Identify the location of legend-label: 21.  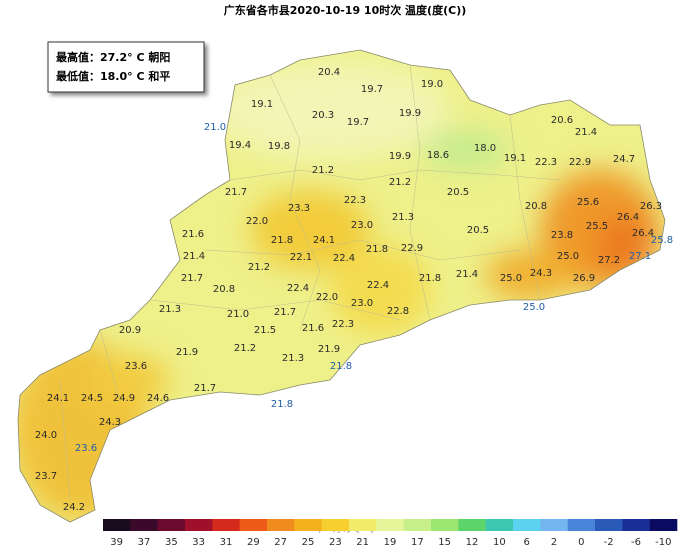
(362, 542).